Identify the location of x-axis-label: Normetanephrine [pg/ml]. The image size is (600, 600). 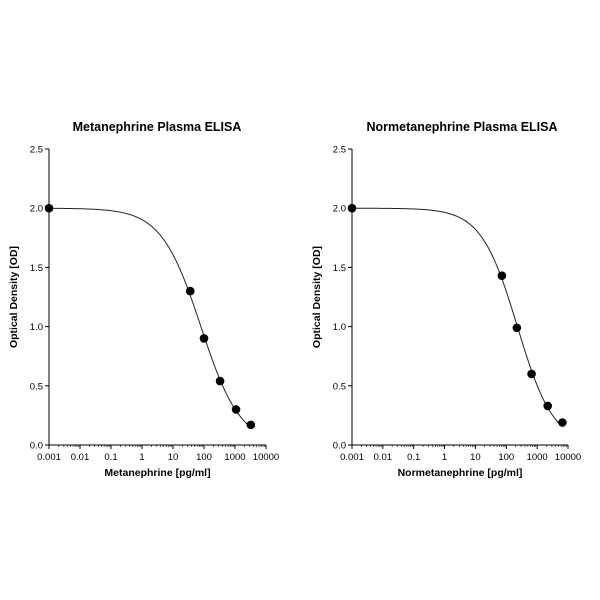
(460, 473).